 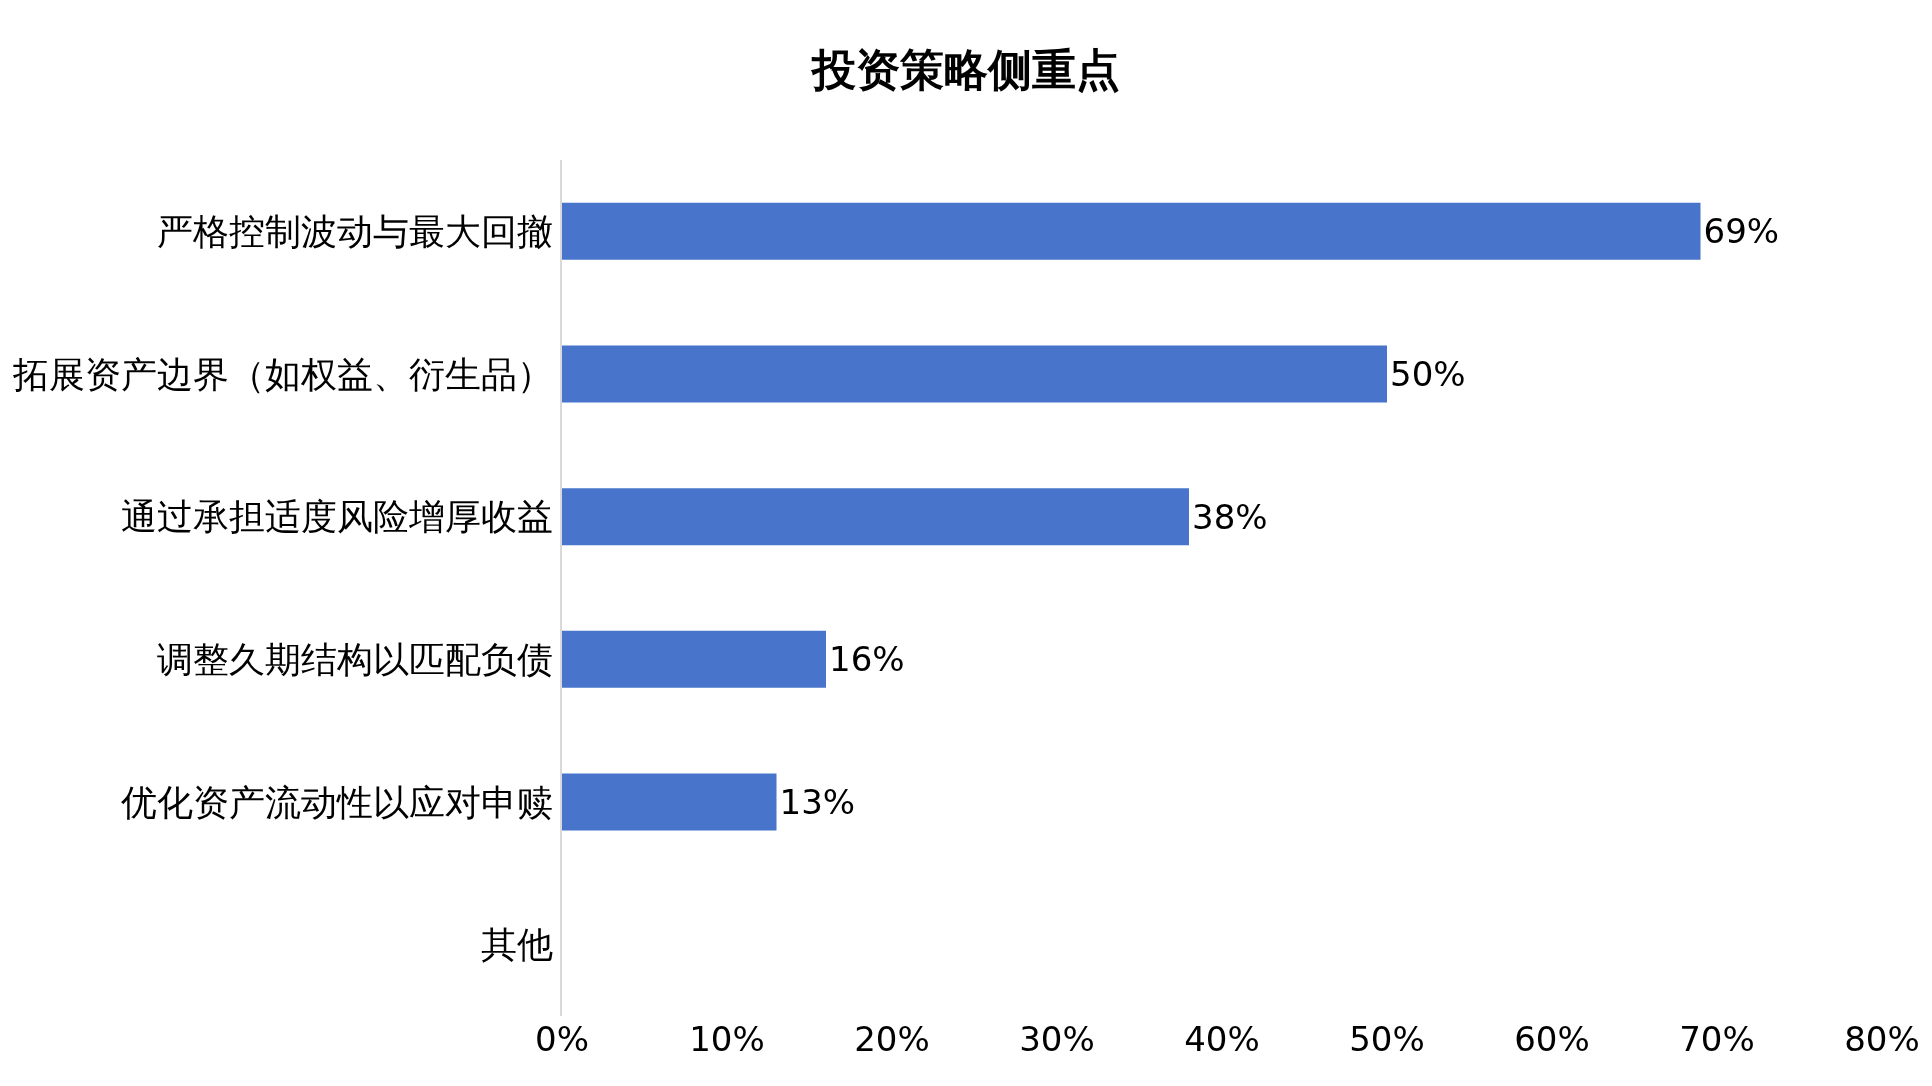 What do you see at coordinates (892, 1039) in the screenshot?
I see `x-tick-label: 20%` at bounding box center [892, 1039].